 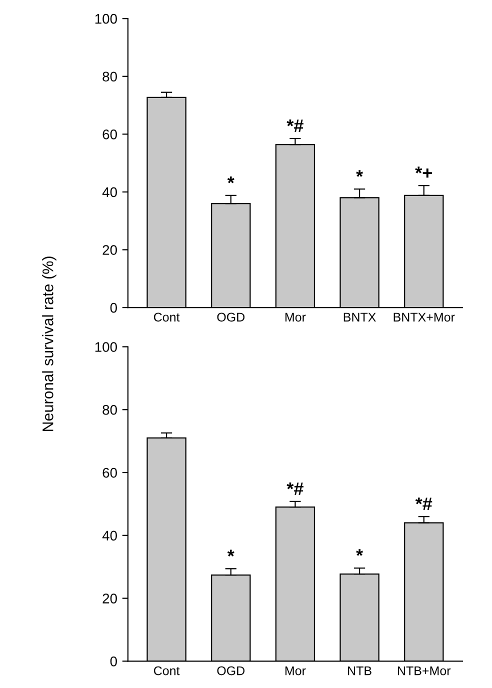 I want to click on annotation: *+, so click(x=423, y=172).